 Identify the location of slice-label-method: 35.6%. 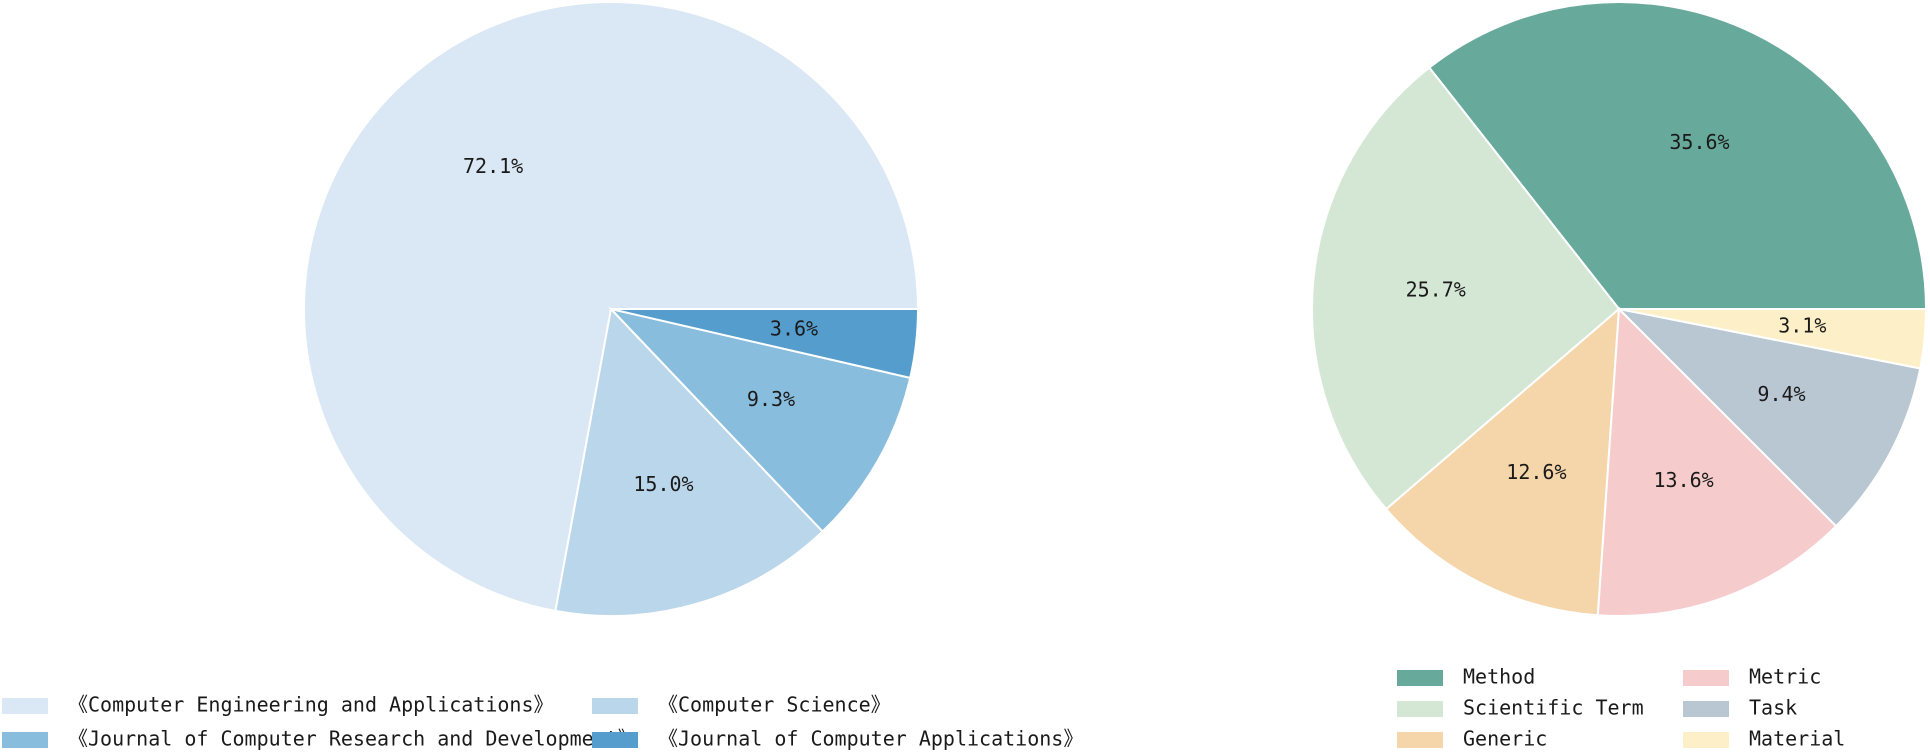
(1699, 142).